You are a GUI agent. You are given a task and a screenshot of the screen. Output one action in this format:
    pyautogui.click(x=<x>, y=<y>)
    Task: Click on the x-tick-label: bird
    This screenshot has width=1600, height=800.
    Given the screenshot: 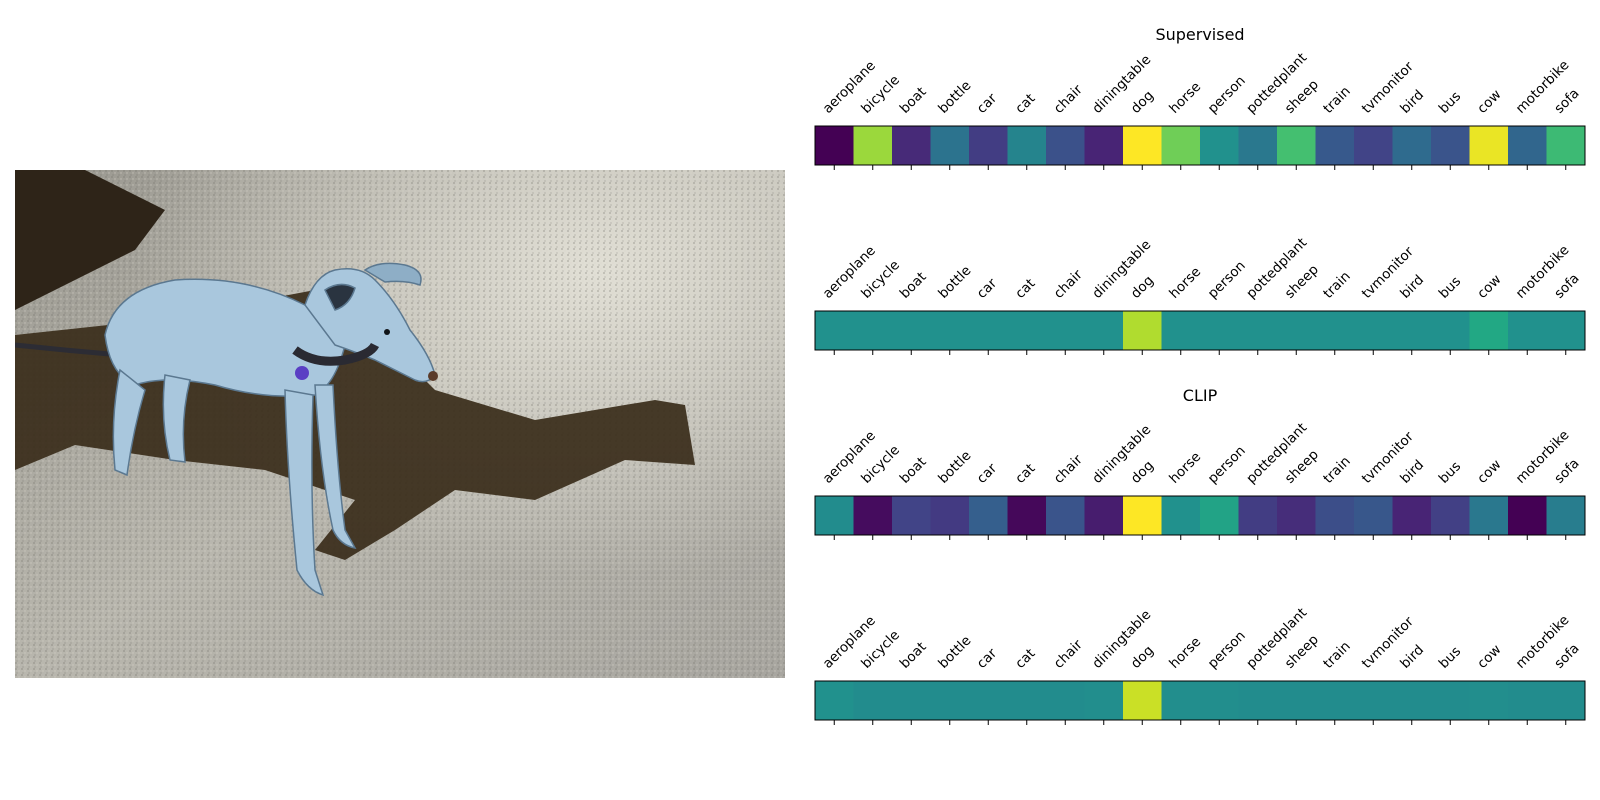 What is the action you would take?
    pyautogui.click(x=1412, y=102)
    